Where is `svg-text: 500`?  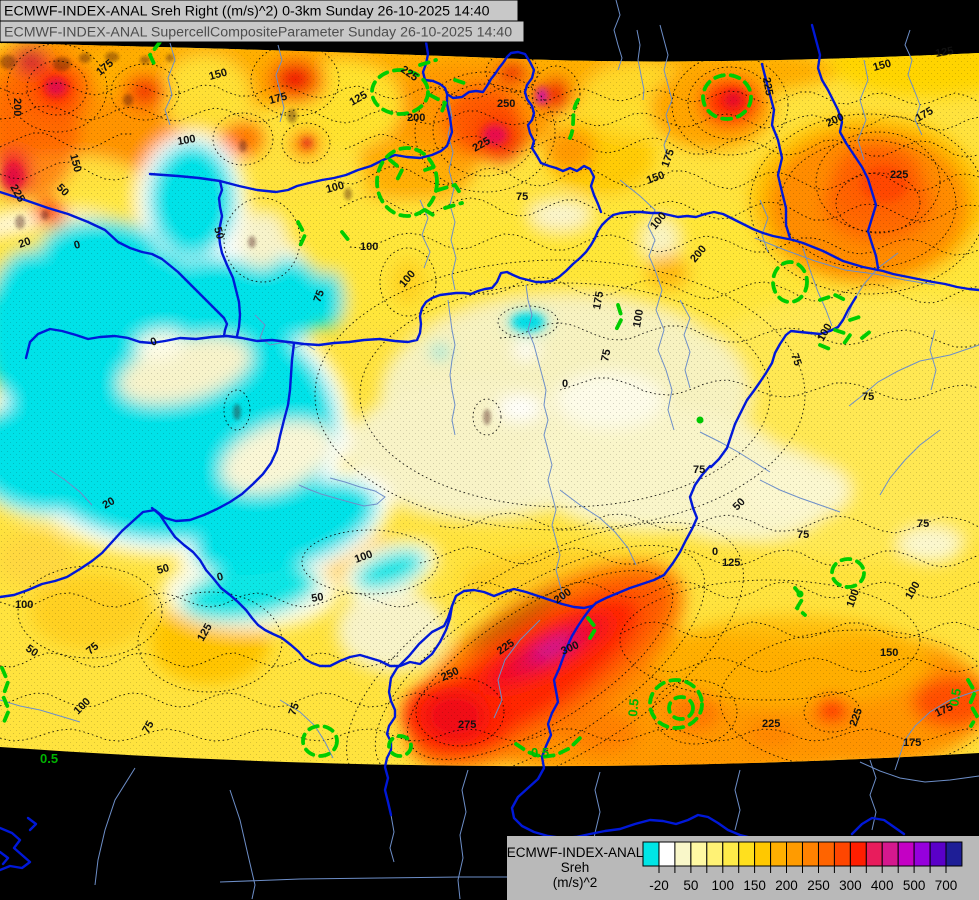
svg-text: 500 is located at coordinates (914, 885).